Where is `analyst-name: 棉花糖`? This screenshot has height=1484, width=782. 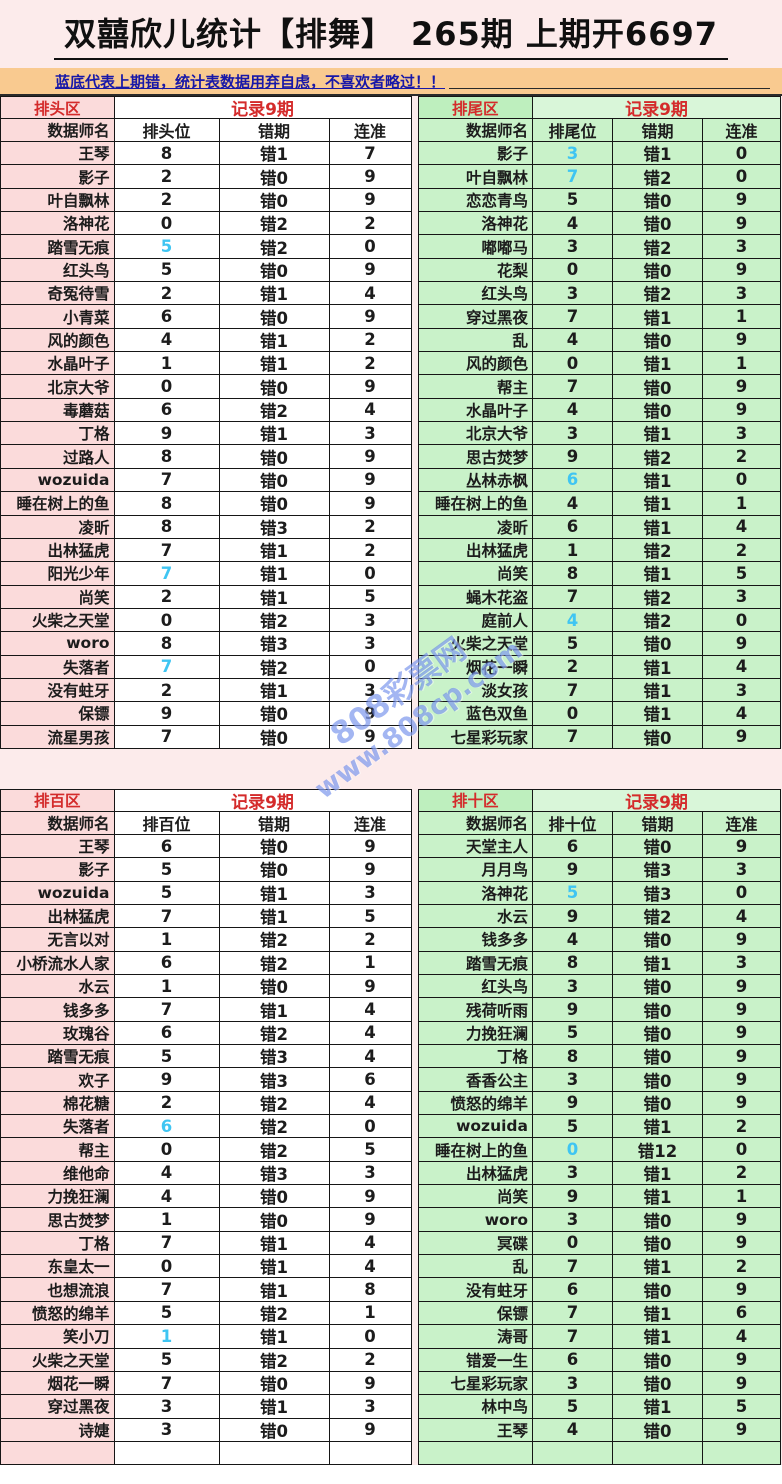
analyst-name: 棉花糖 is located at coordinates (58, 1103).